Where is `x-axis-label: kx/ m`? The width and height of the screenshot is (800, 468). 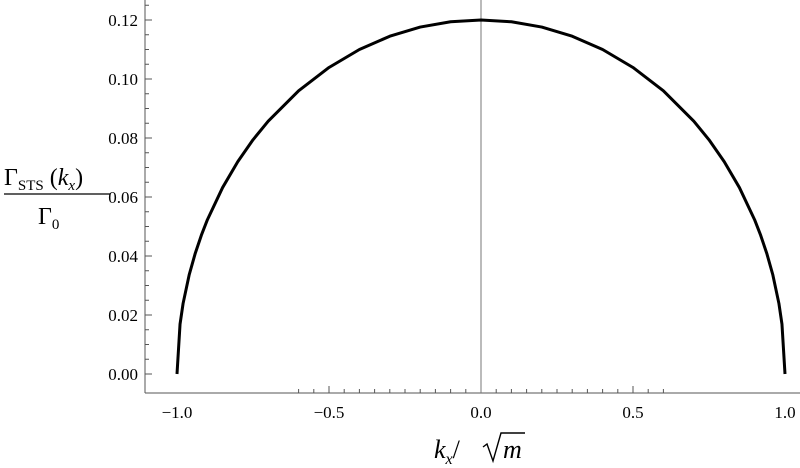 x-axis-label: kx/ m is located at coordinates (479, 450).